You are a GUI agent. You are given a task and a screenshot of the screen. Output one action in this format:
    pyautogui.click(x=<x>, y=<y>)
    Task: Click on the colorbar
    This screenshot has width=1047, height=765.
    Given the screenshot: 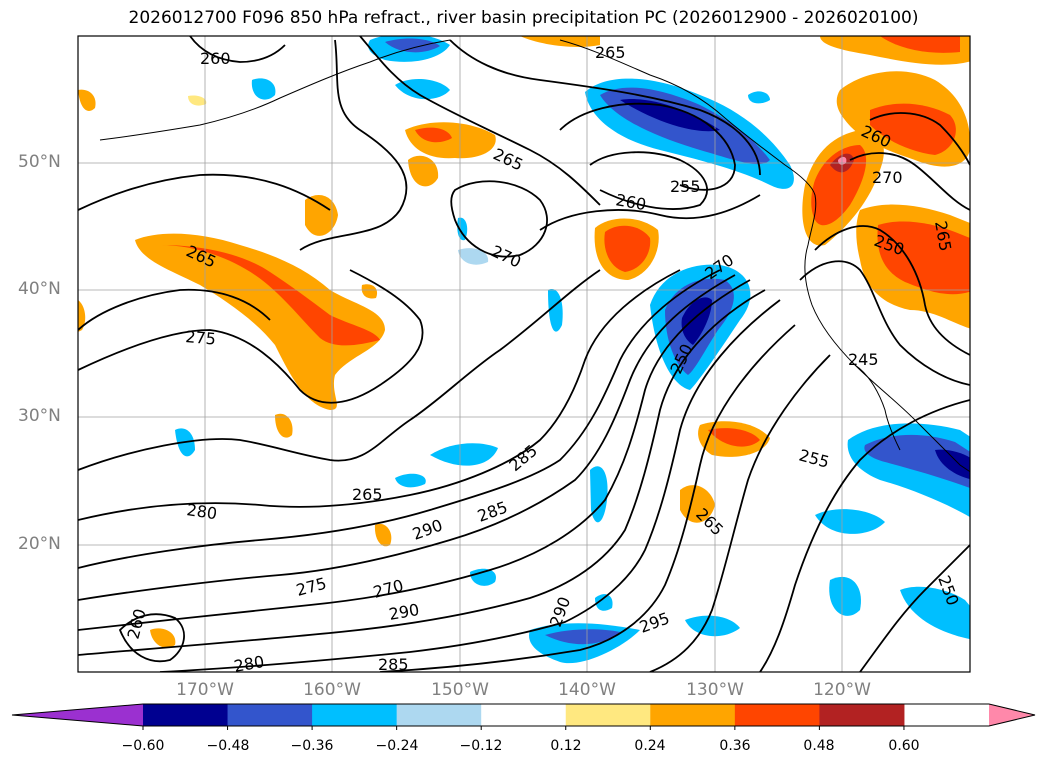 What is the action you would take?
    pyautogui.click(x=523, y=716)
    